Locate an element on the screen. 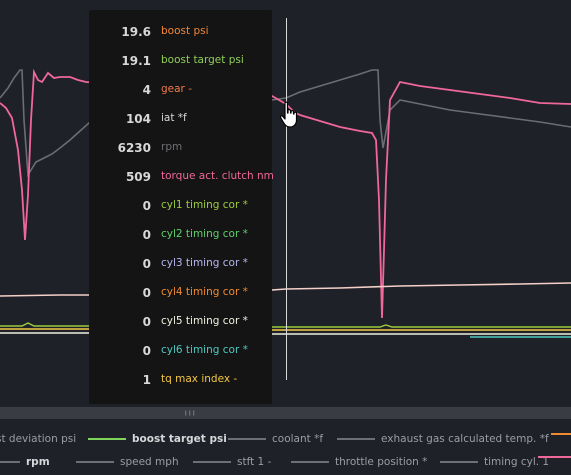 The width and height of the screenshot is (571, 475). legend-item: boost target psi is located at coordinates (157, 439).